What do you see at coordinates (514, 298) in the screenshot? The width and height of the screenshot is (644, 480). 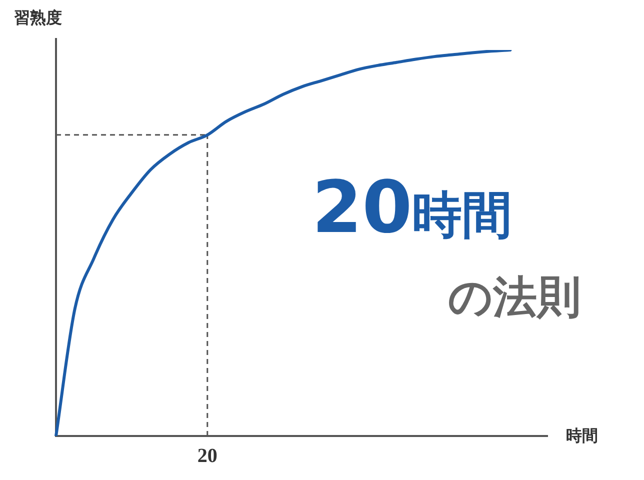 I see `annotation: の法則` at bounding box center [514, 298].